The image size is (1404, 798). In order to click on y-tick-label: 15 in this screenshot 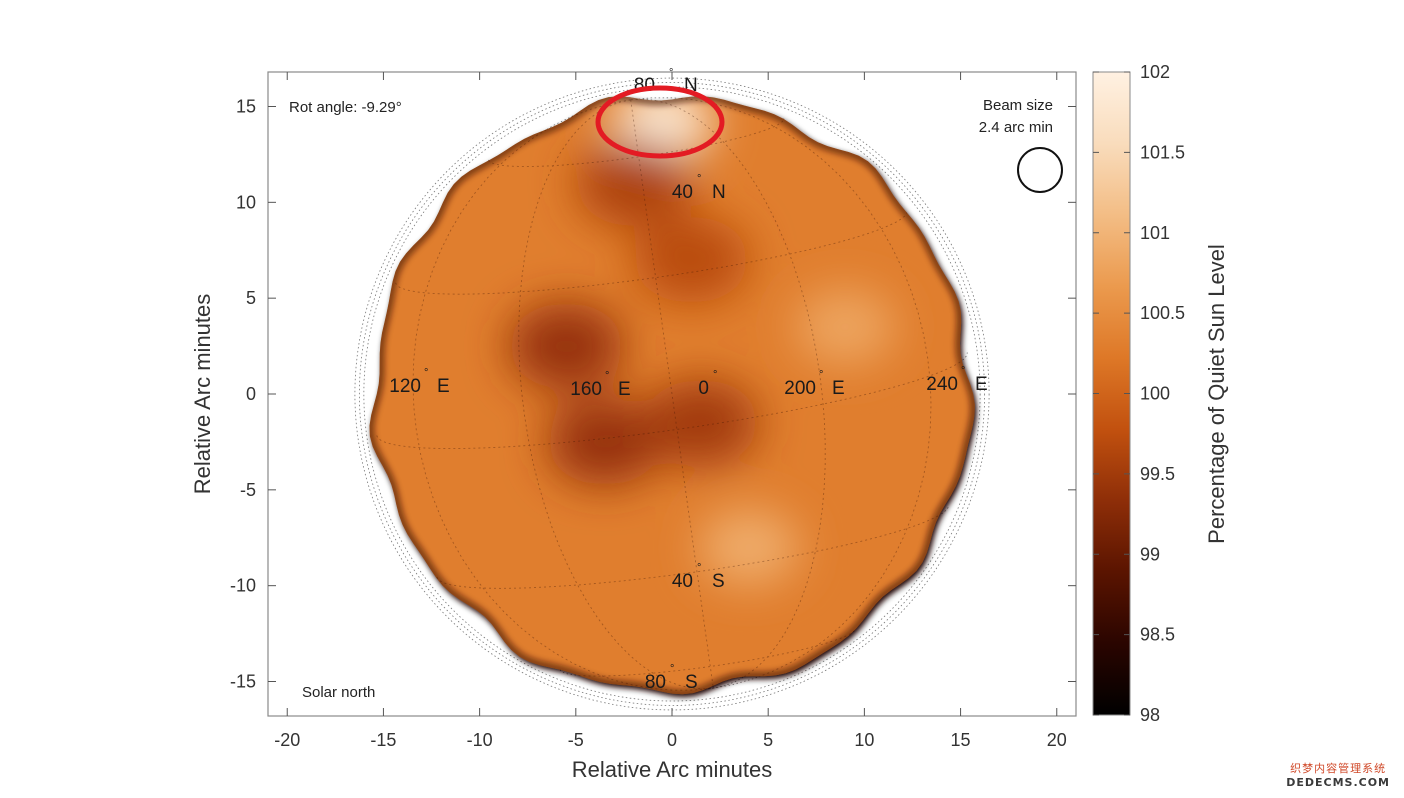, I will do `click(246, 107)`.